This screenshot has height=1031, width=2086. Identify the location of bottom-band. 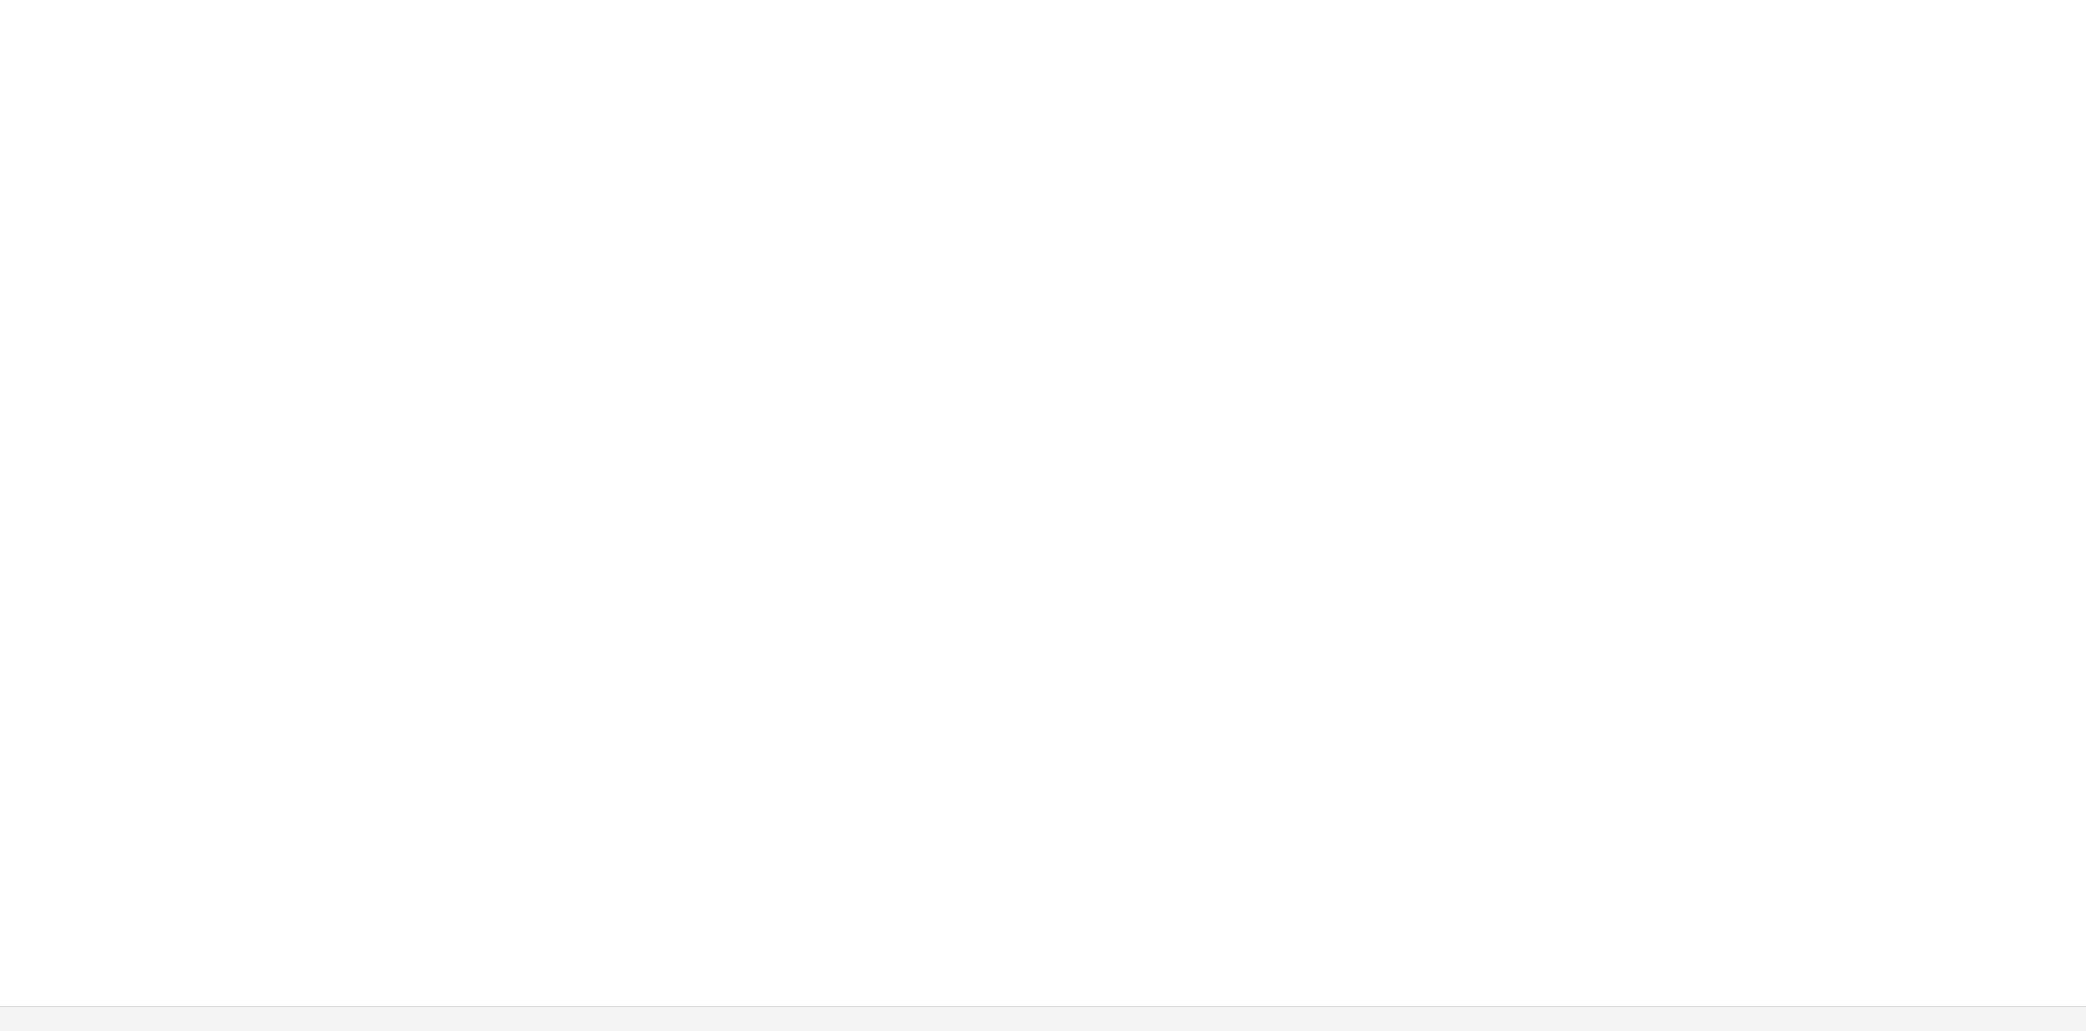
(1043, 1019).